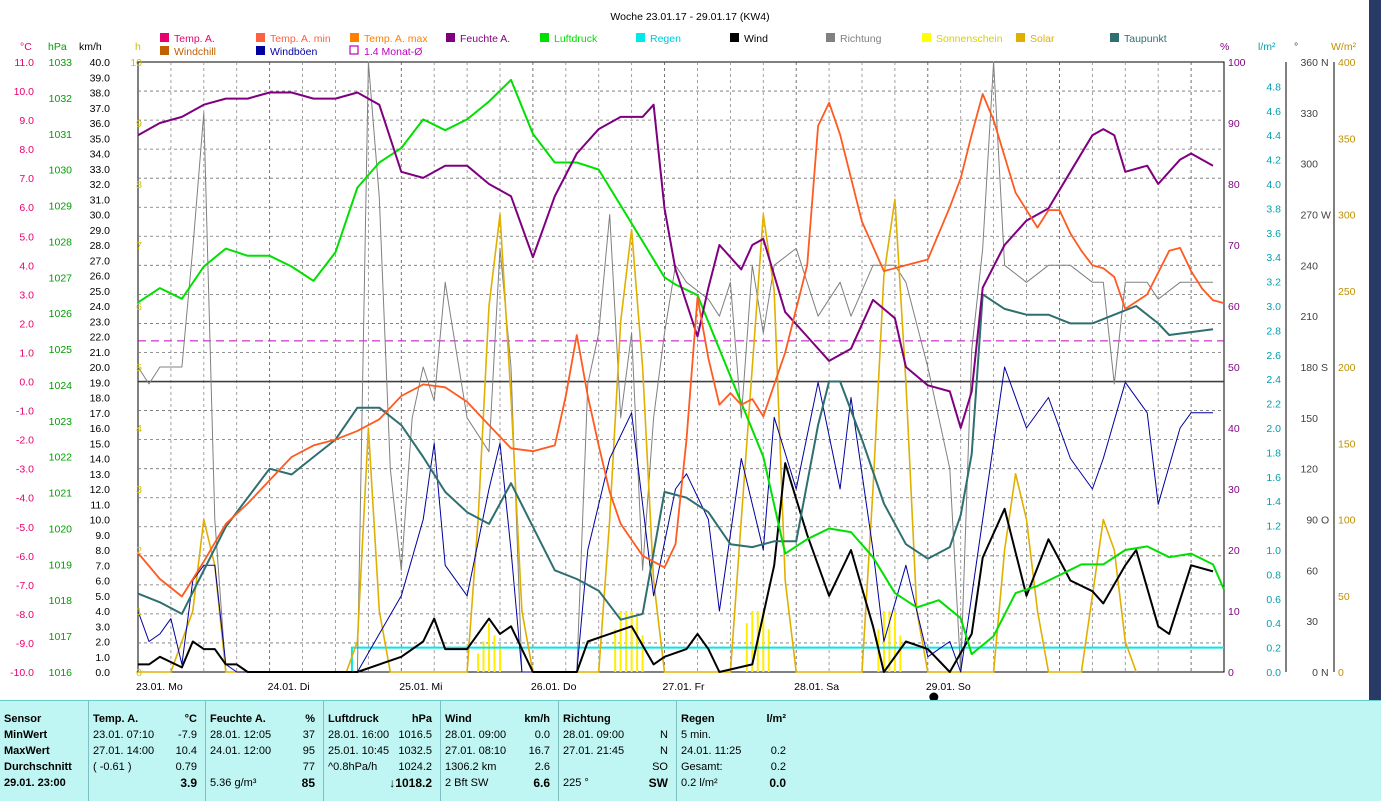 This screenshot has width=1381, height=801. Describe the element at coordinates (1273, 429) in the screenshot. I see `rain-tick-label: 2.0` at that location.